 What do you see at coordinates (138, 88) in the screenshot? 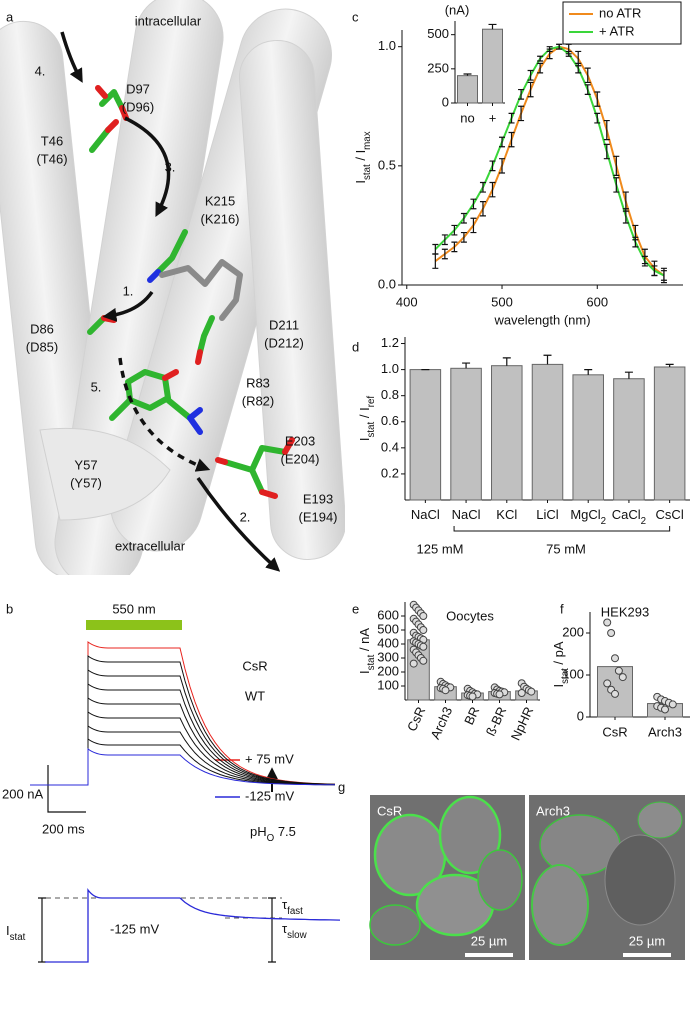
I see `residue-label: D97` at bounding box center [138, 88].